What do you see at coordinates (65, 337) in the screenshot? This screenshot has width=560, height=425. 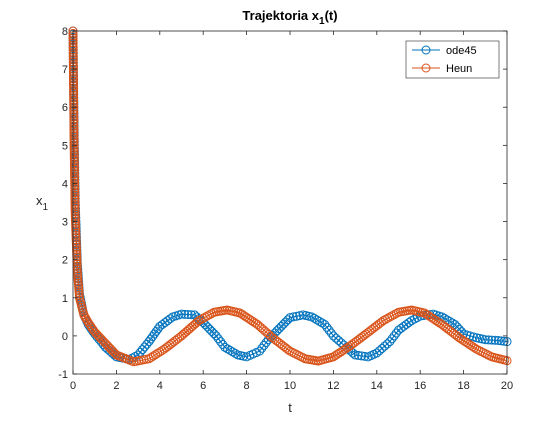 I see `y-tick-label: 0` at bounding box center [65, 337].